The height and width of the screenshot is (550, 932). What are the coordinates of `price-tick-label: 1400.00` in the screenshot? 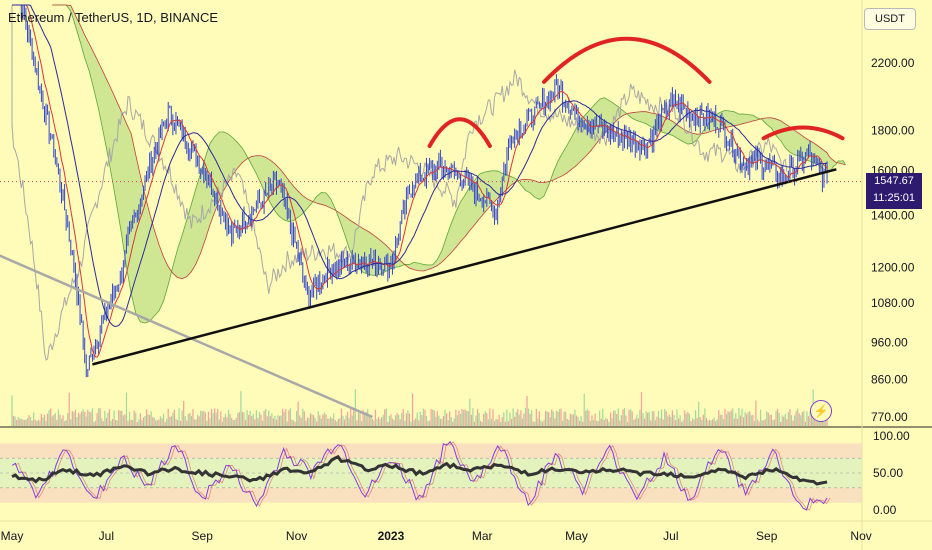 It's located at (893, 215).